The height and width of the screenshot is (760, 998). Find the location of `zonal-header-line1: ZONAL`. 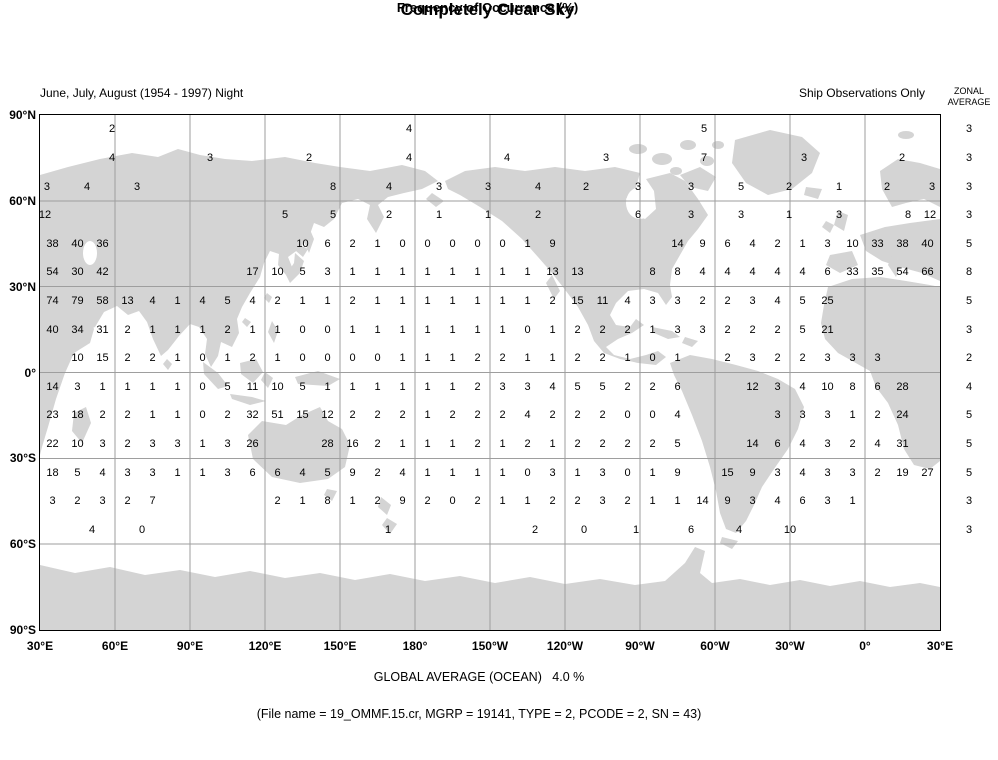

zonal-header-line1: ZONAL is located at coordinates (968, 91).